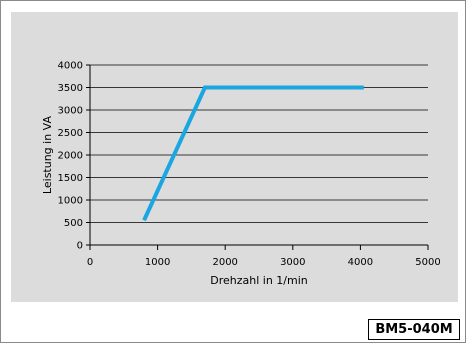 The image size is (466, 343). I want to click on y-tick-label: 4000, so click(70, 66).